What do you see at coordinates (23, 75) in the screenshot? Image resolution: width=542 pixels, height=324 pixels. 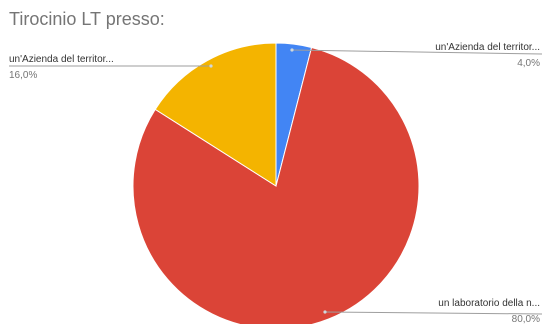 I see `slice-value-3: 16,0%` at bounding box center [23, 75].